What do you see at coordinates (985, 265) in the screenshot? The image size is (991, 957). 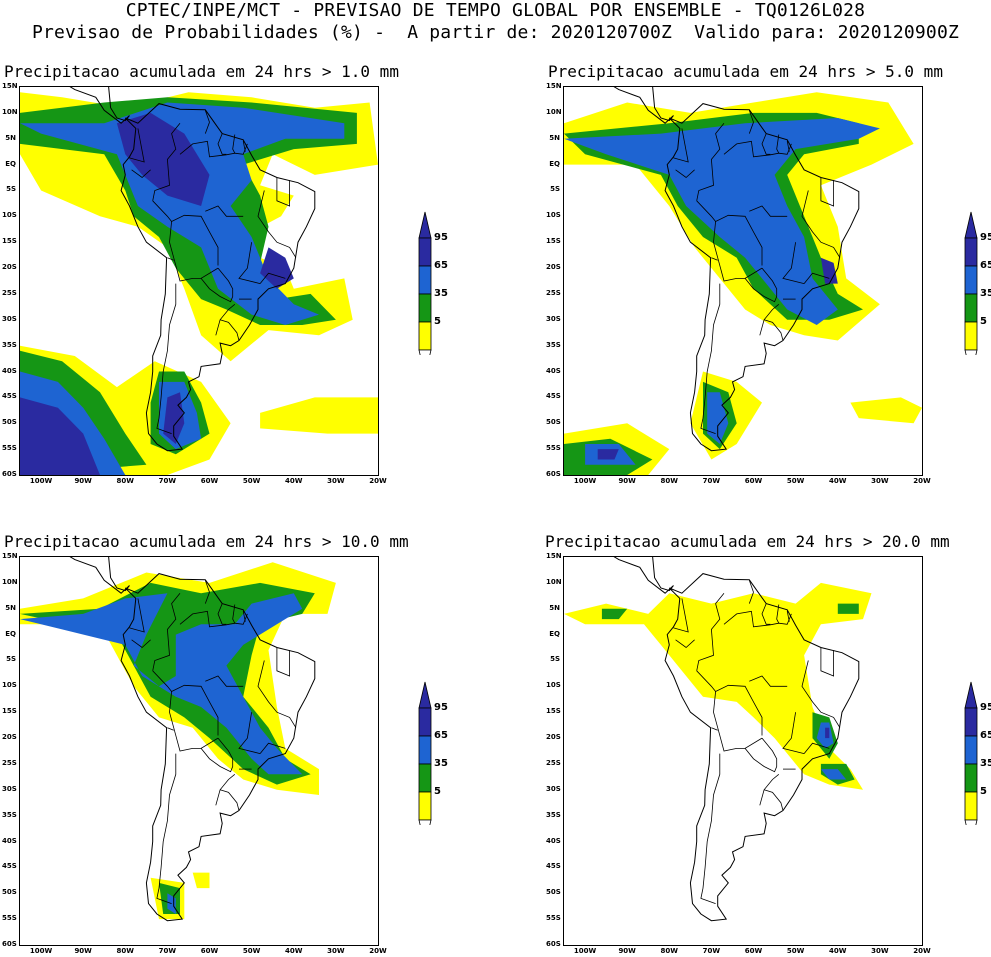 I see `legend-level-label: 65` at bounding box center [985, 265].